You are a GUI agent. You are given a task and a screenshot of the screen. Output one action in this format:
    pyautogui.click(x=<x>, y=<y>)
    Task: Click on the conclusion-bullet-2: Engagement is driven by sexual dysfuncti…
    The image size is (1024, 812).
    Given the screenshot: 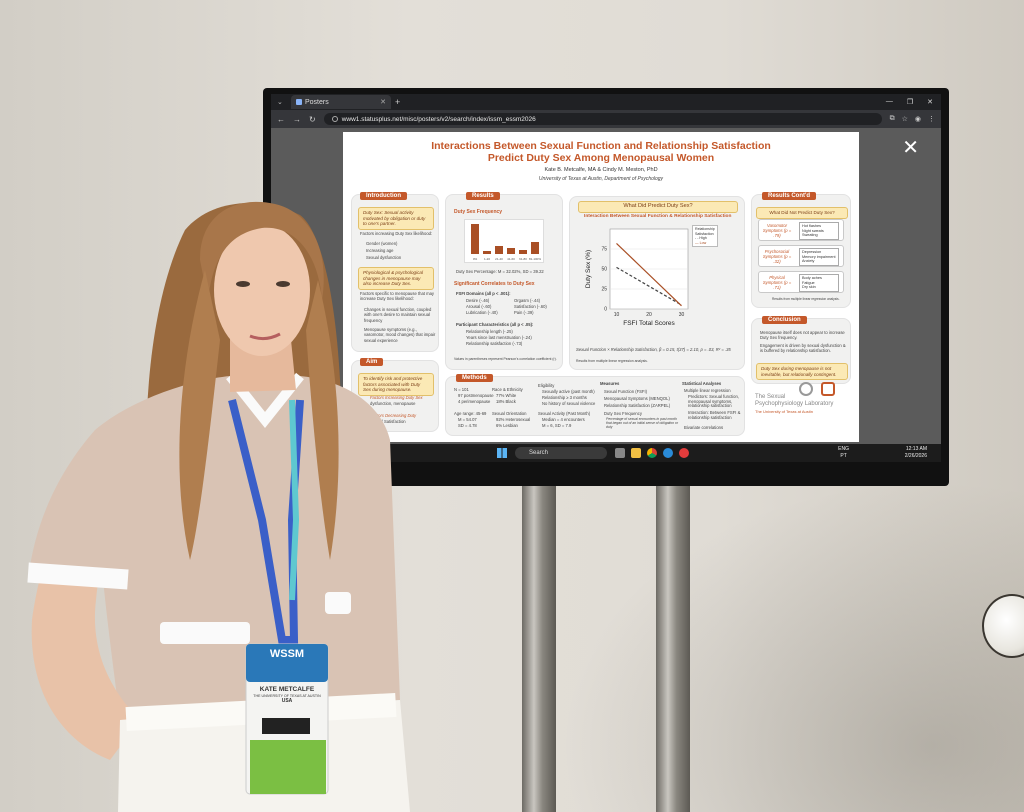 What is the action you would take?
    pyautogui.click(x=803, y=348)
    